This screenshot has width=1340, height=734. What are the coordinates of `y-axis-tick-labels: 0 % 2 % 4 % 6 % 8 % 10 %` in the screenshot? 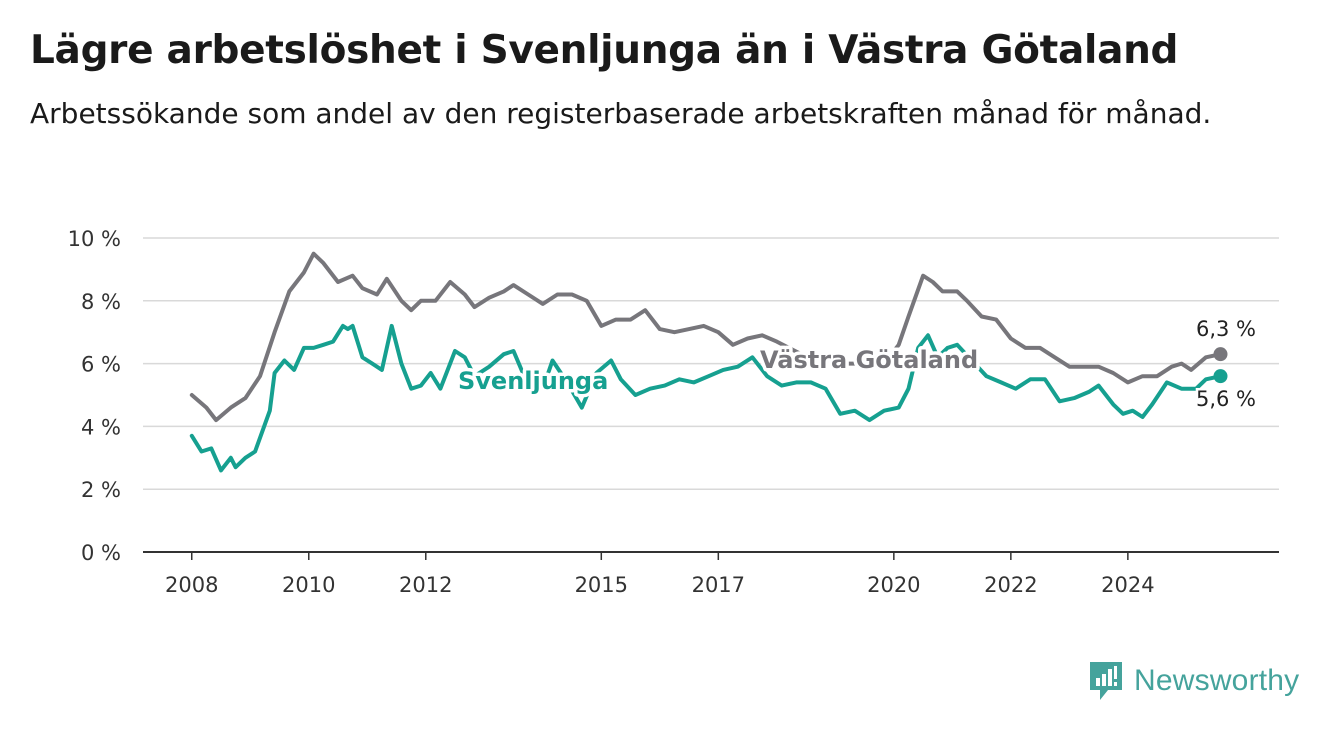 It's located at (94, 396).